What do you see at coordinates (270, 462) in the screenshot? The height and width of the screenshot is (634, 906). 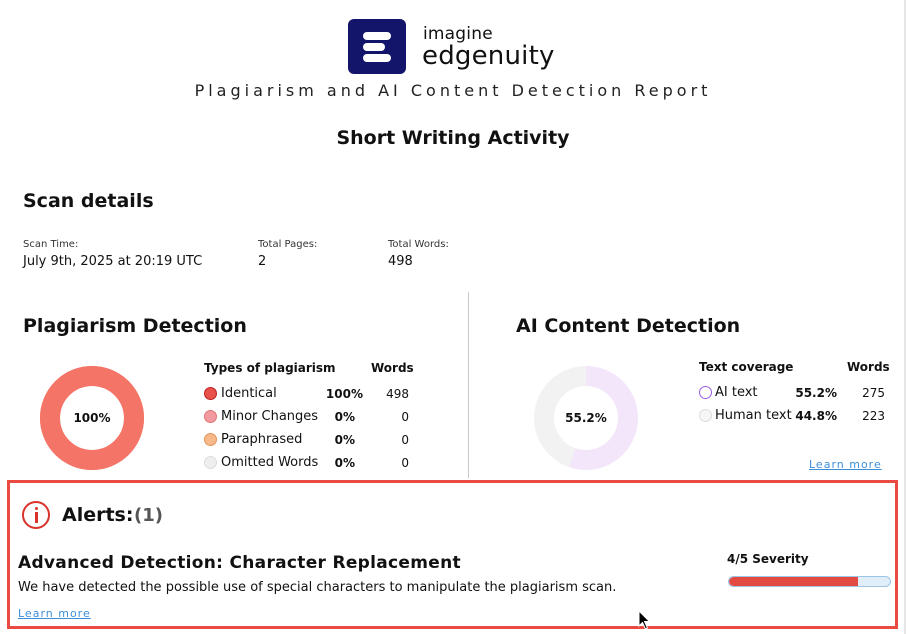 I see `row-label: Omitted Words` at bounding box center [270, 462].